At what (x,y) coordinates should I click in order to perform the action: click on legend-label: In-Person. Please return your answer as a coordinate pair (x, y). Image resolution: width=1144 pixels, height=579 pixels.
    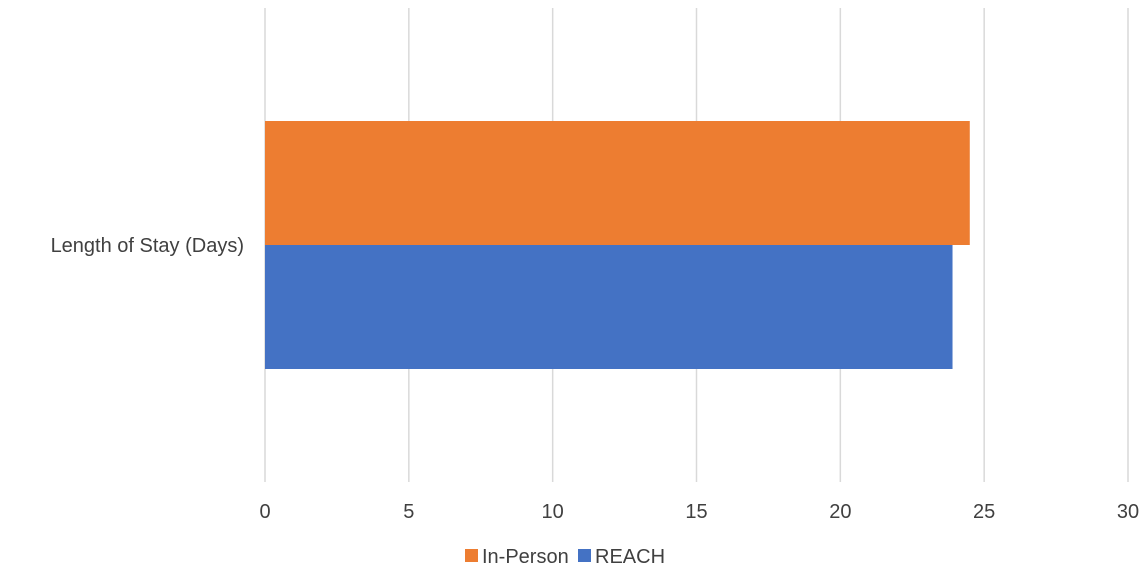
    Looking at the image, I should click on (525, 557).